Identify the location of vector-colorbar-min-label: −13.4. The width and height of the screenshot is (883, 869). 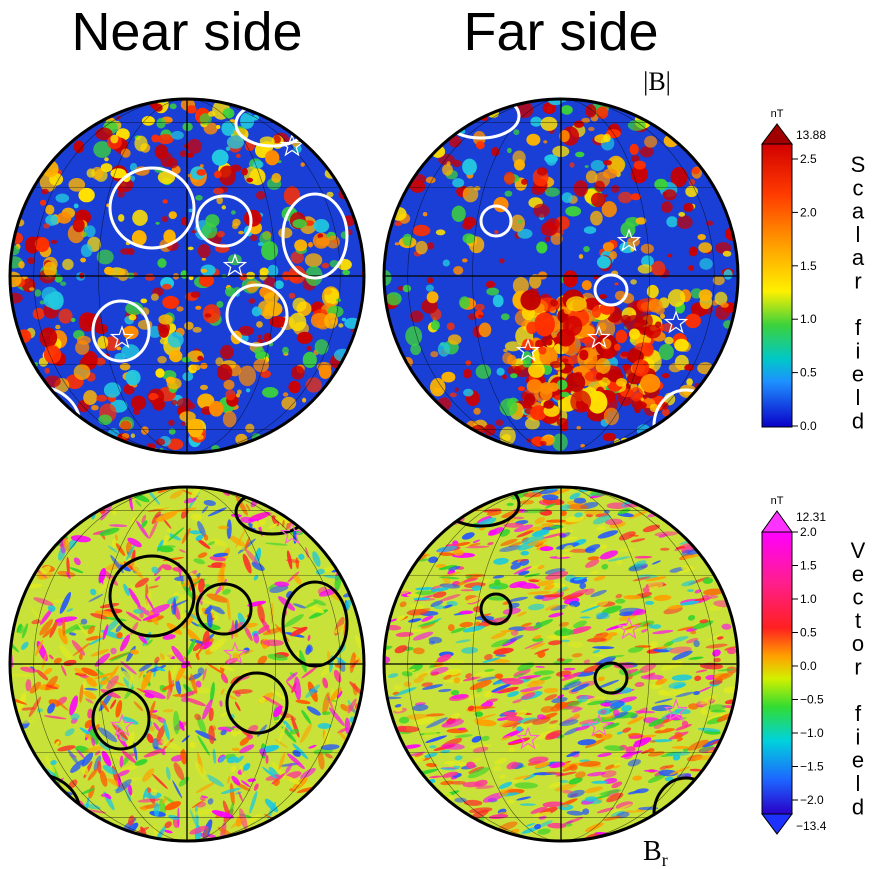
(811, 826).